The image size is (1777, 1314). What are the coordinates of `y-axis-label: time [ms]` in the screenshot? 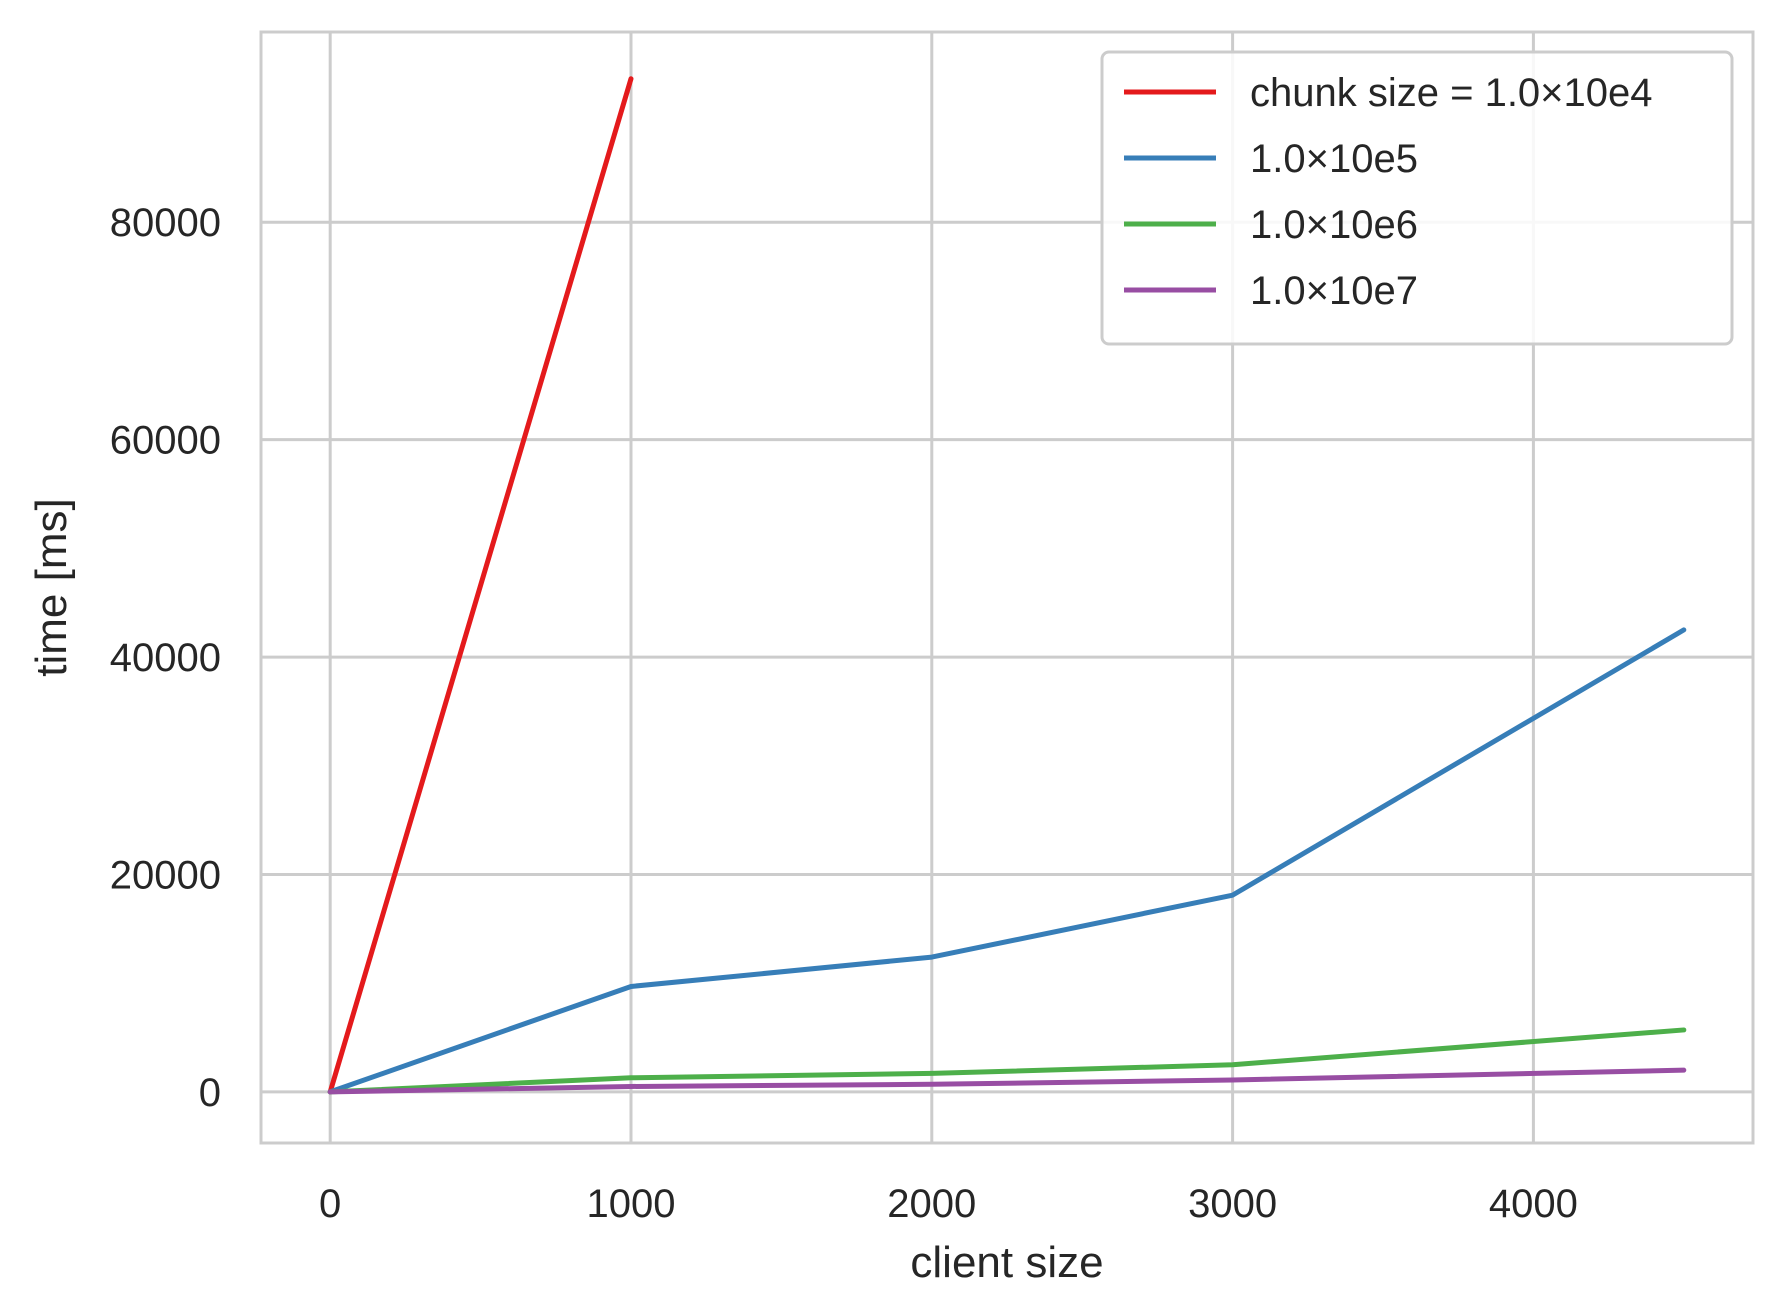 It's located at (51, 587).